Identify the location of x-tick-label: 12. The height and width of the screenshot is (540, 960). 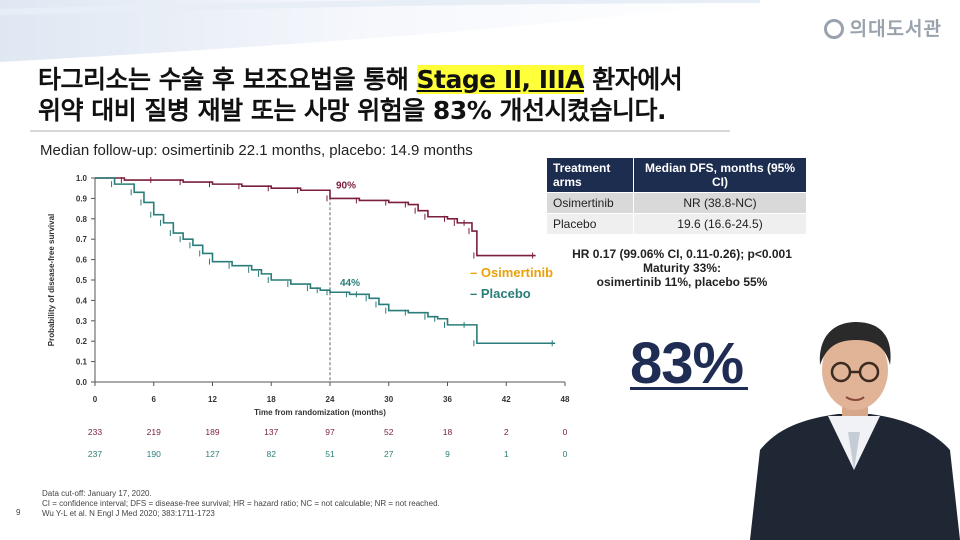
(212, 399).